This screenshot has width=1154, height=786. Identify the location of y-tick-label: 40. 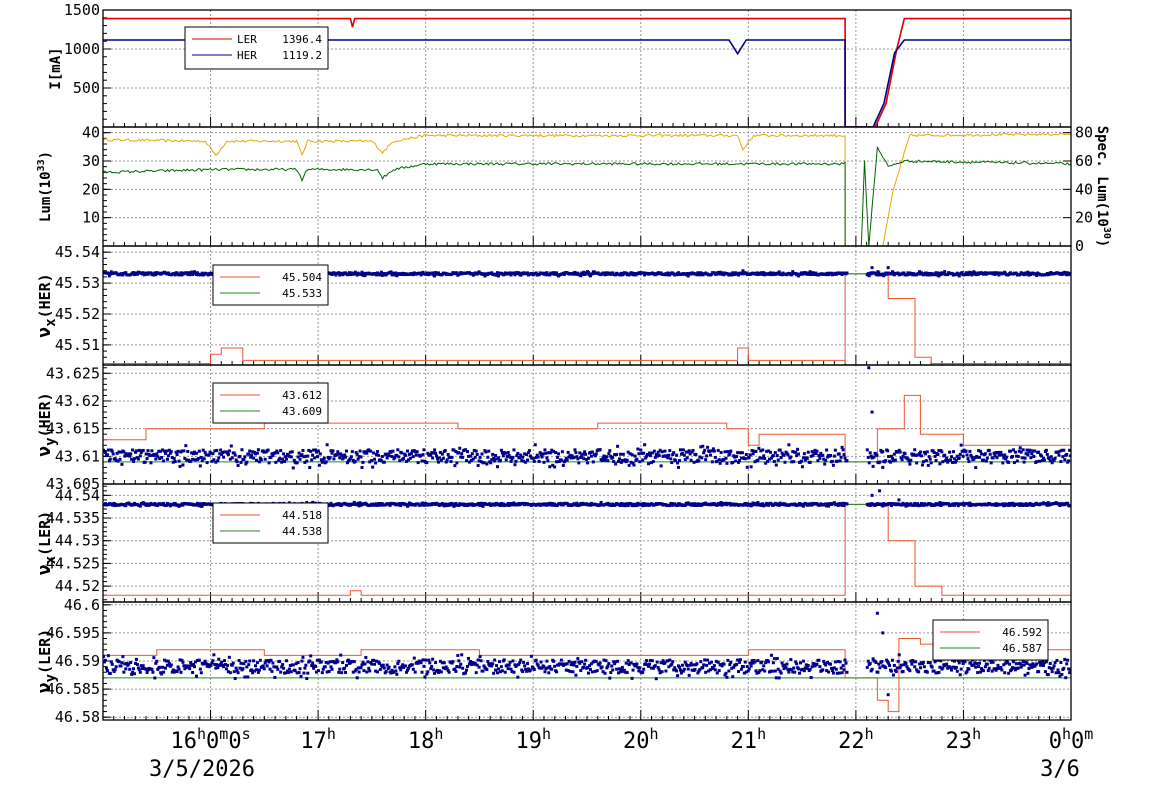
(91, 133).